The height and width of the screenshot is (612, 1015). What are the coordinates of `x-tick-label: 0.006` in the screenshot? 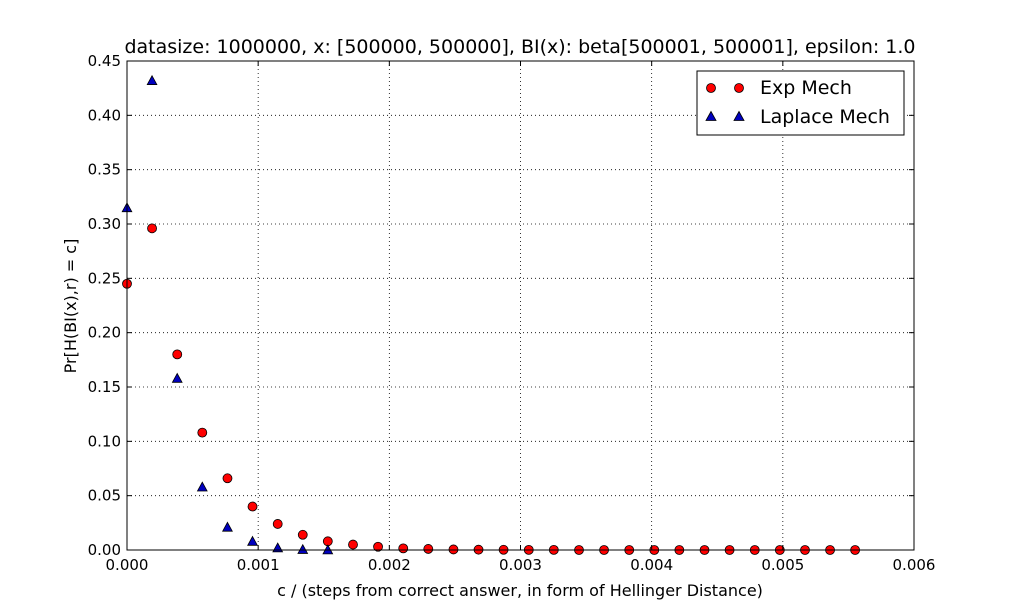 It's located at (914, 565).